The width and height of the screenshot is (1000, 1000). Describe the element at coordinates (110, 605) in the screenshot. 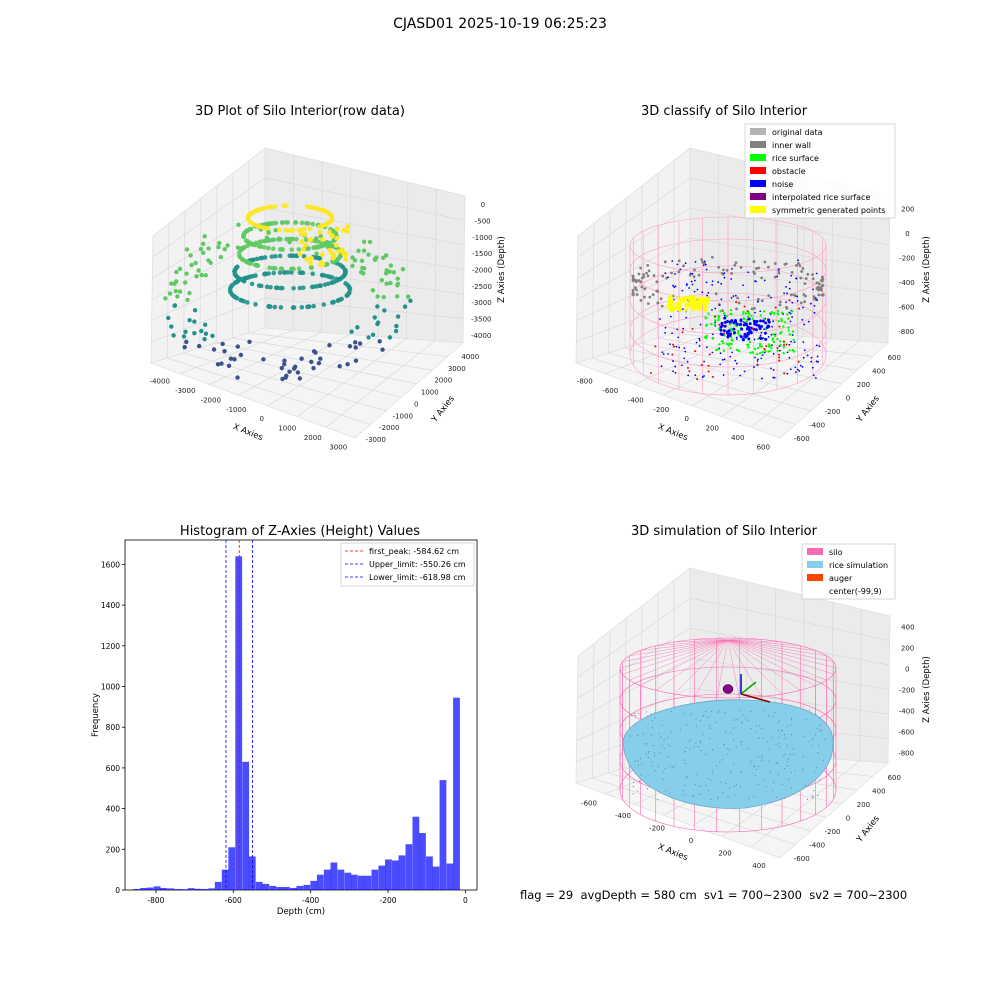

I see `histogram-y-tick-label: 1400` at that location.